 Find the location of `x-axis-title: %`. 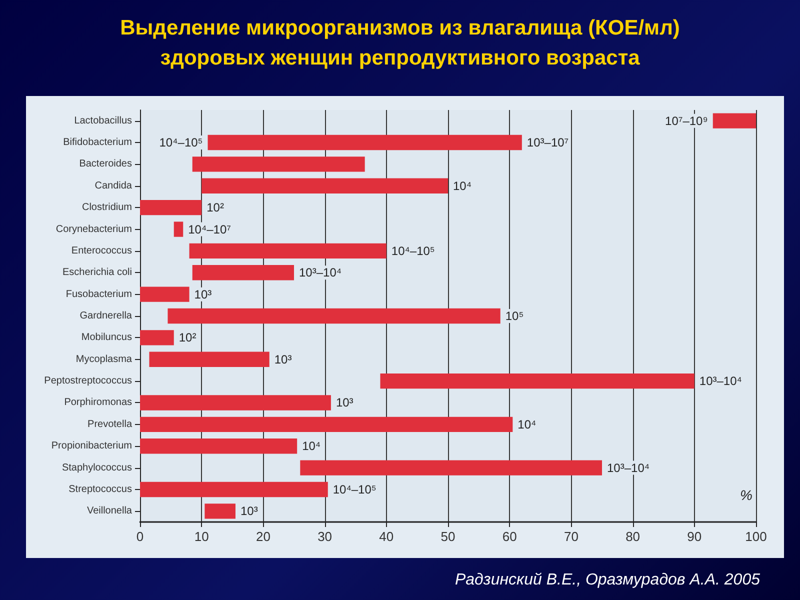

x-axis-title: % is located at coordinates (746, 495).